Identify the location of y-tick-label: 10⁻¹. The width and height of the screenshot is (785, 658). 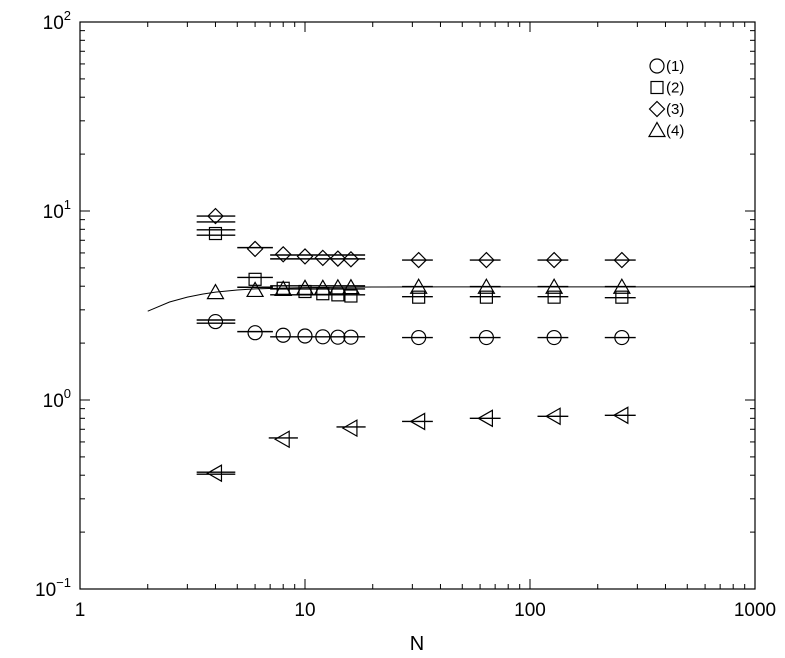
(53, 588).